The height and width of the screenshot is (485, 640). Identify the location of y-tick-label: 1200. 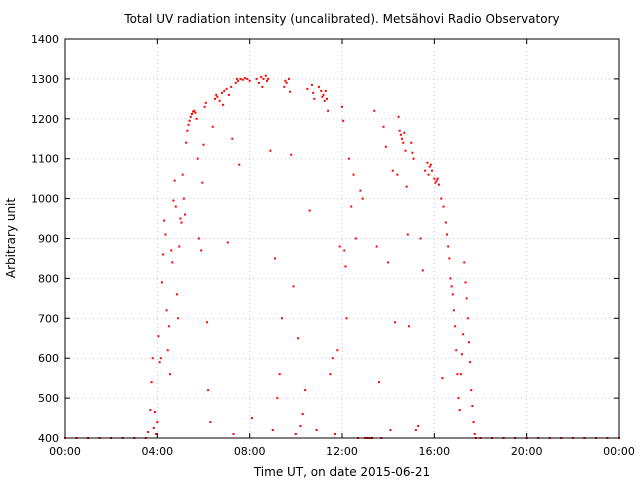
(45, 119).